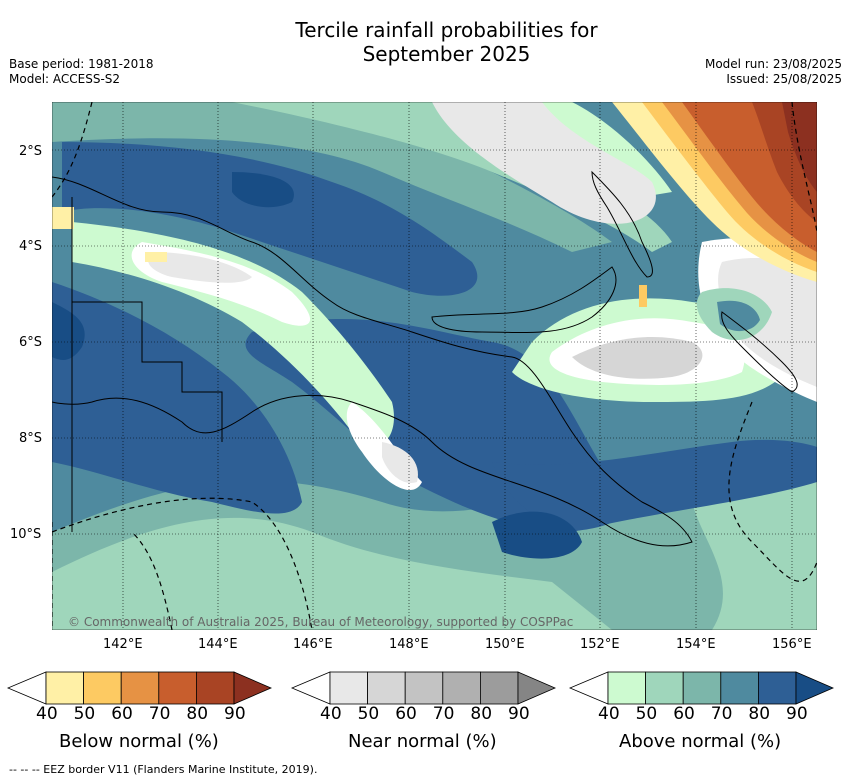 This screenshot has height=781, width=850. Describe the element at coordinates (654, 485) in the screenshot. I see `core-80-east` at that location.